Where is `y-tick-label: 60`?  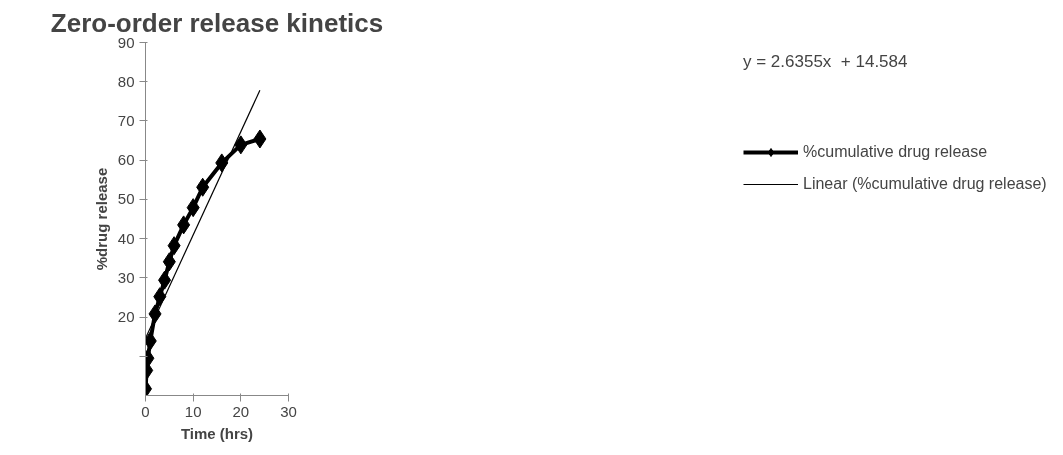
y-tick-label: 60 is located at coordinates (126, 160).